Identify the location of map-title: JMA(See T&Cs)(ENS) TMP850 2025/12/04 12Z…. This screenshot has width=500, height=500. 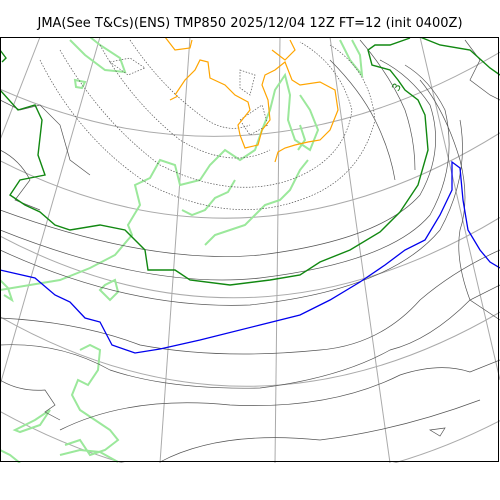
(250, 23).